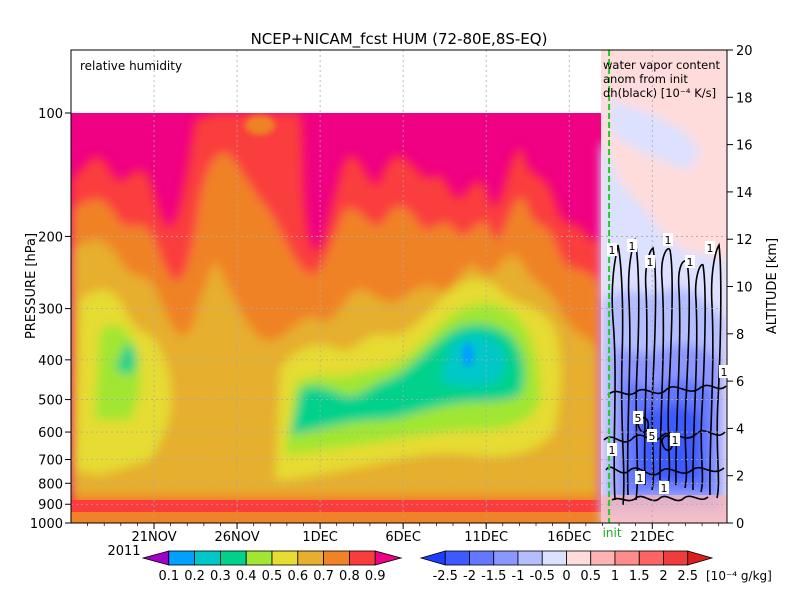  What do you see at coordinates (50, 319) in the screenshot?
I see `pressure-axis: 100 200 300 400 500 600 700 800 900 1000` at bounding box center [50, 319].